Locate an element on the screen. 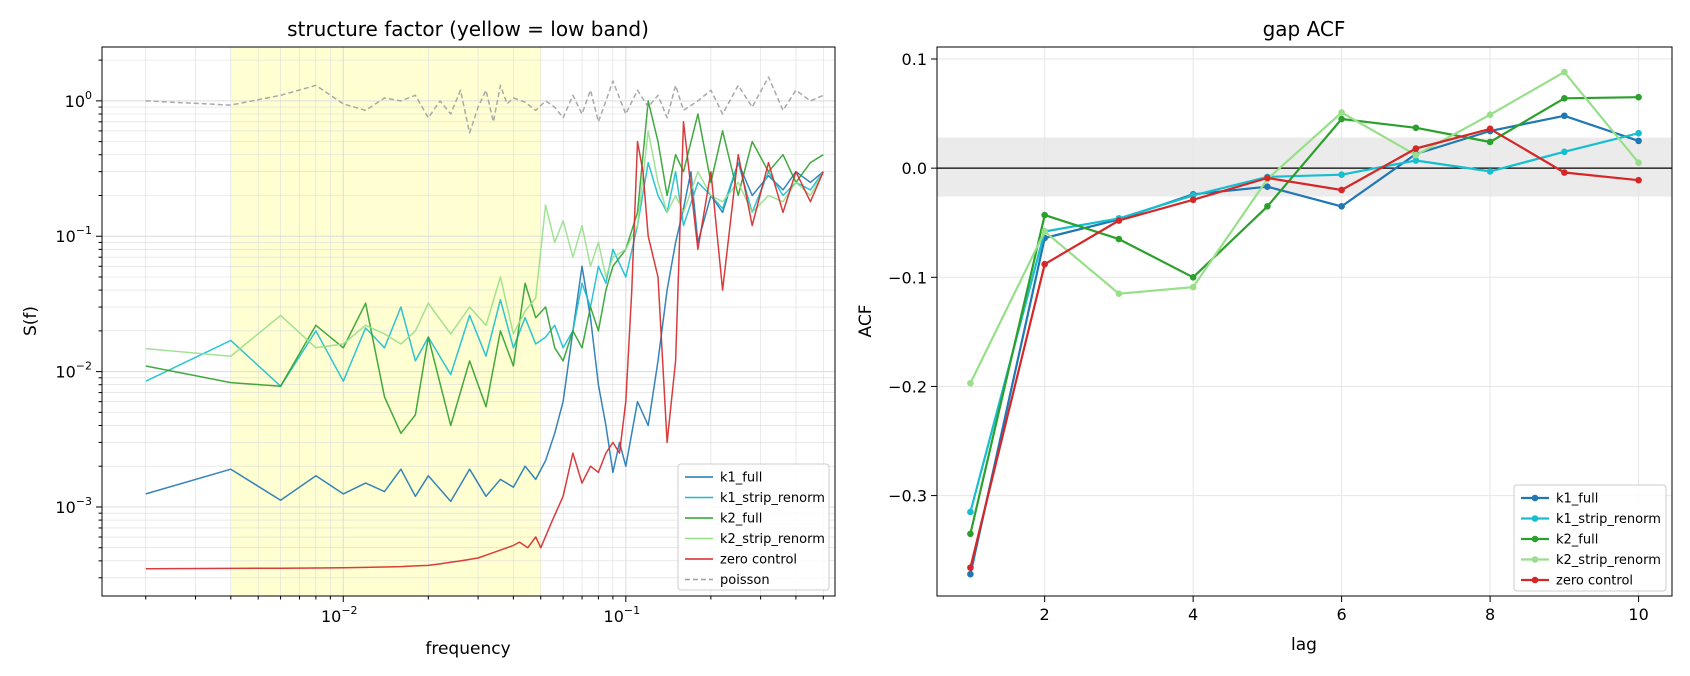  y-tick-exponent: 0 is located at coordinates (88, 95).